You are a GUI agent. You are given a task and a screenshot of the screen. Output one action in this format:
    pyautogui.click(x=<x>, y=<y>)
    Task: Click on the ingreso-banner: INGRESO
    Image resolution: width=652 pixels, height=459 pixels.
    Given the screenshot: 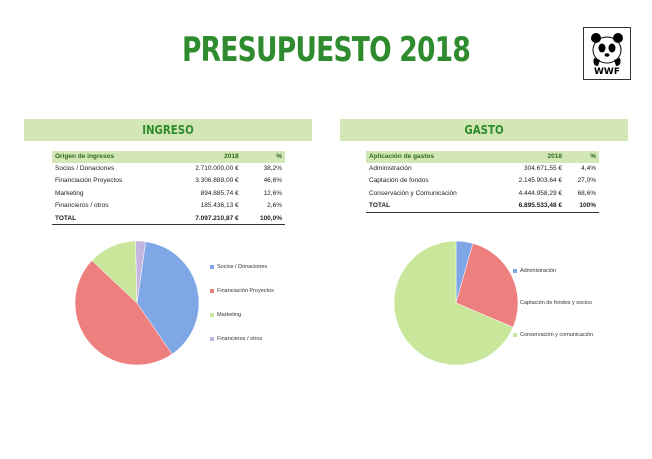 What is the action you would take?
    pyautogui.click(x=168, y=130)
    